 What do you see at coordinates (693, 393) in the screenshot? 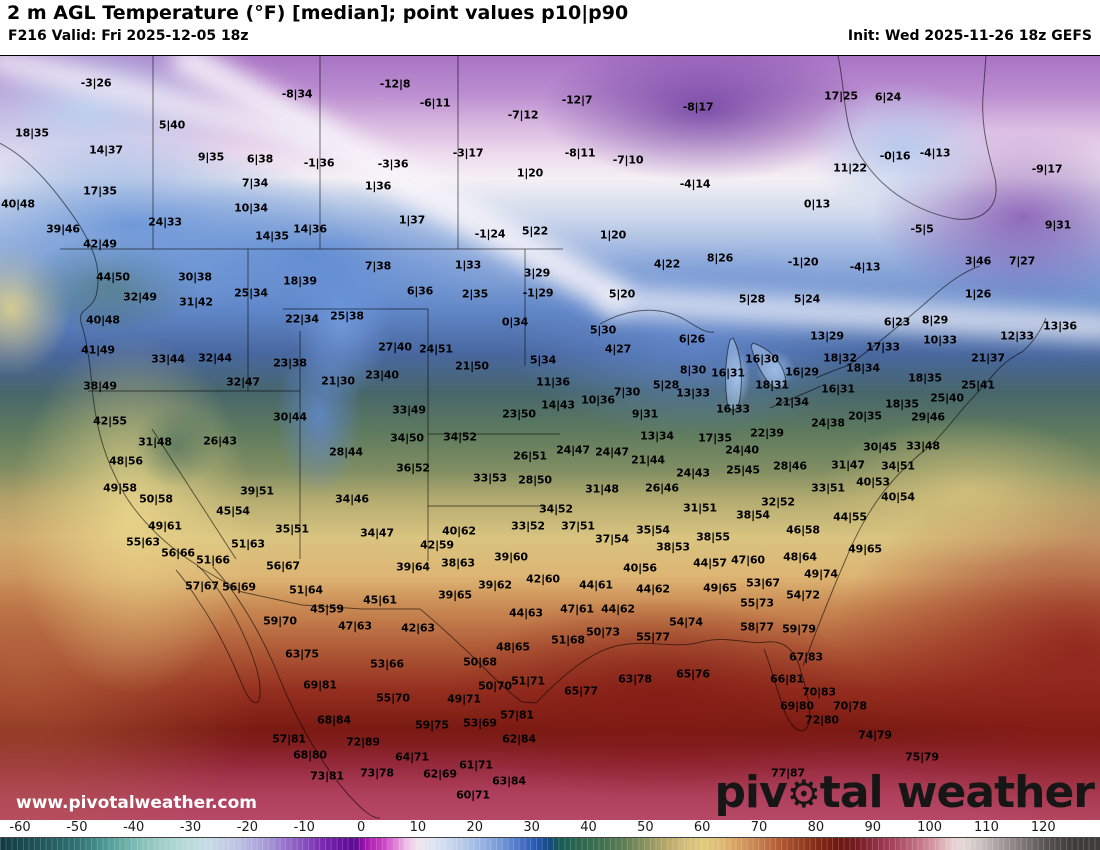
I see `point-value: 13|33` at bounding box center [693, 393].